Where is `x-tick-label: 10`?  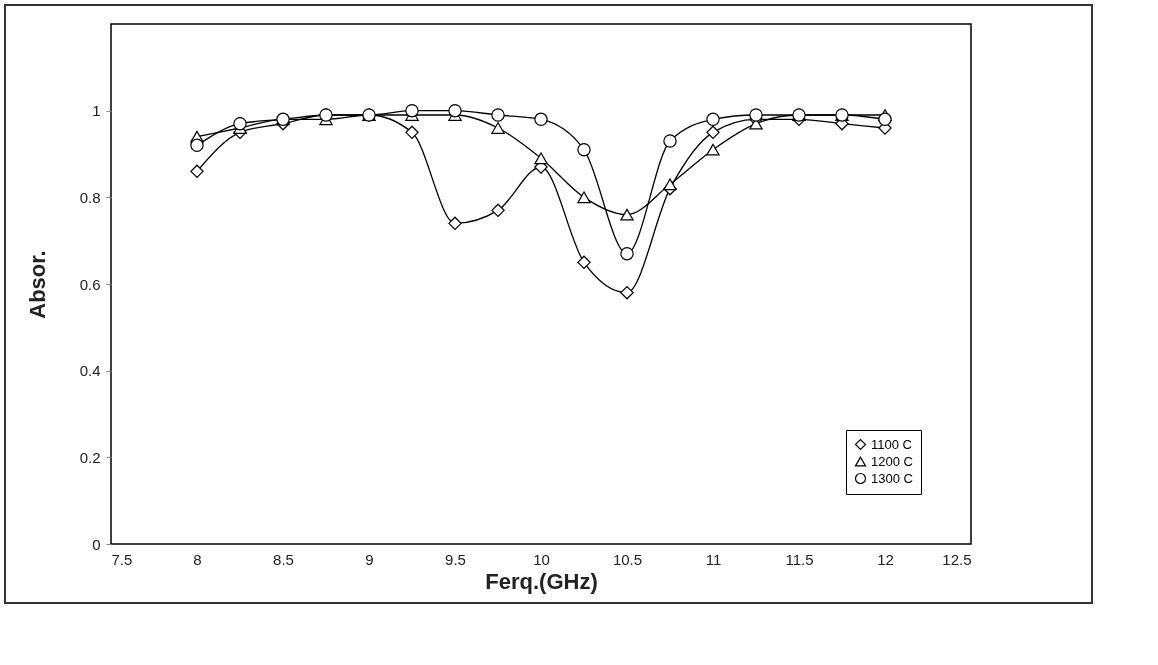
x-tick-label: 10 is located at coordinates (541, 559).